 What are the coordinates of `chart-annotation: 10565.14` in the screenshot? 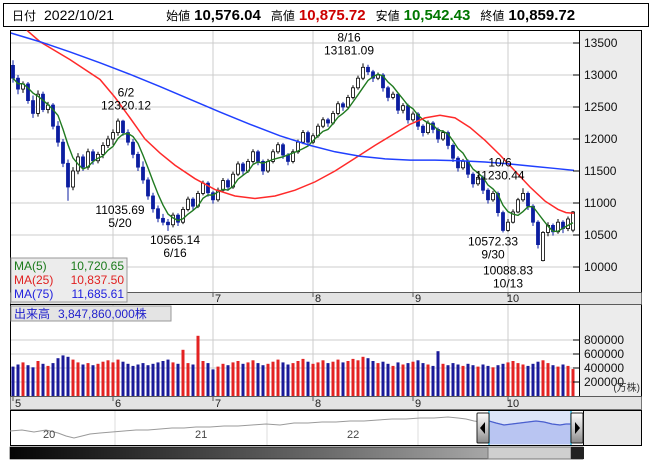 It's located at (175, 240).